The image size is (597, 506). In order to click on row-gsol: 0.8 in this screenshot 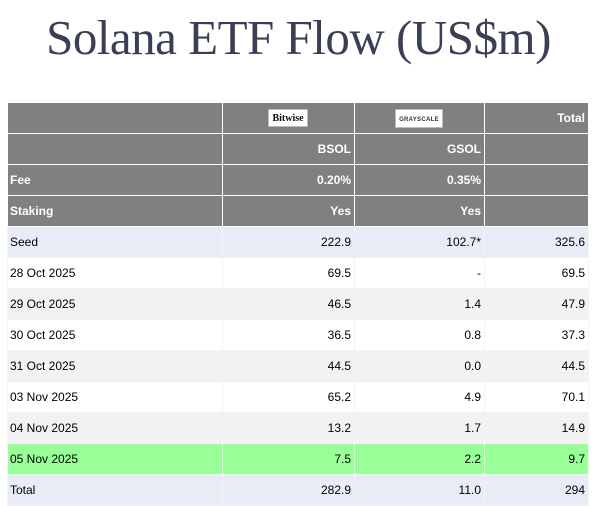, I will do `click(419, 335)`.